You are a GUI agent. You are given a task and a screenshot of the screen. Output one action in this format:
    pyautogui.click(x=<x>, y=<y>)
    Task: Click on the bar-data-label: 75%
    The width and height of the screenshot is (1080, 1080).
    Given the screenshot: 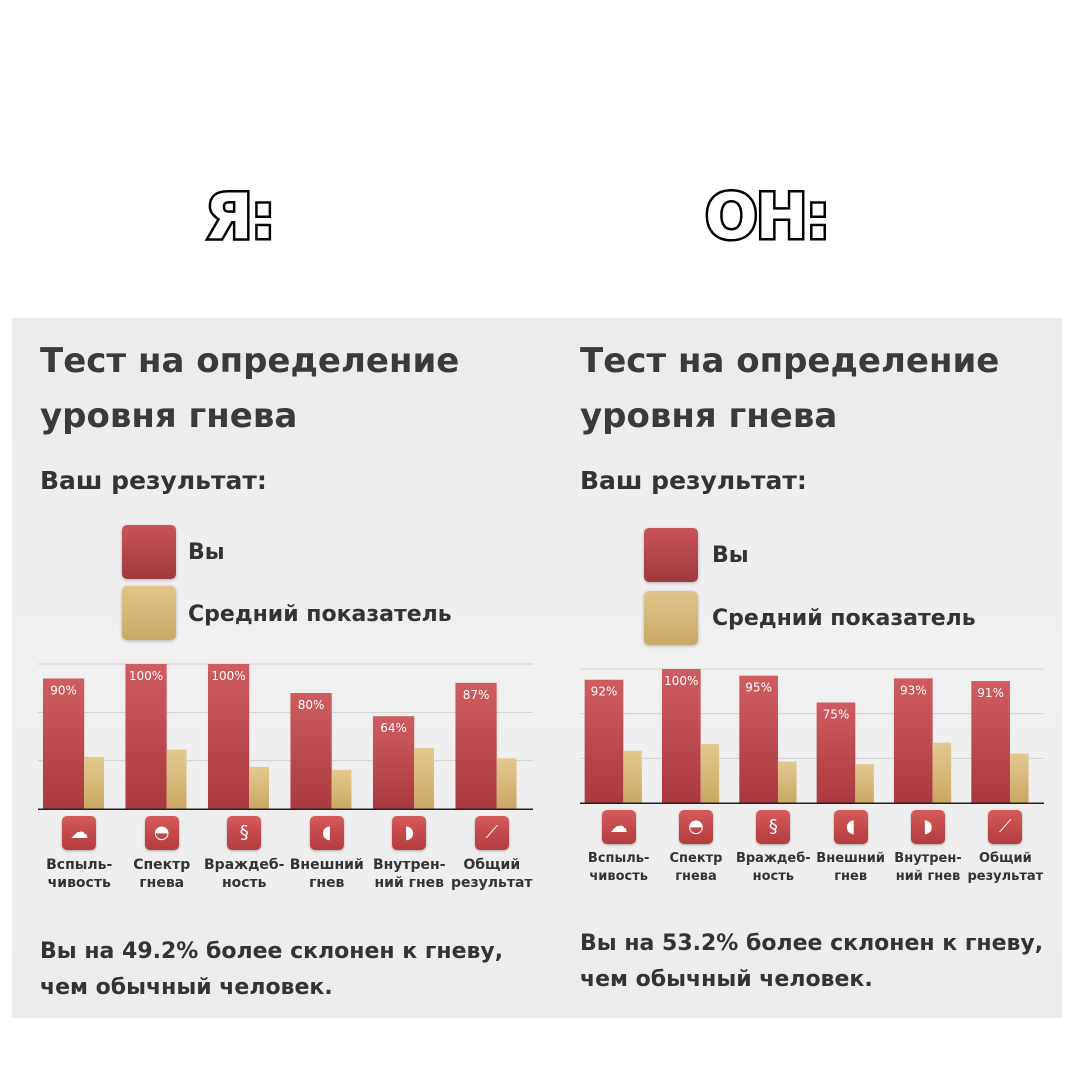 What is the action you would take?
    pyautogui.click(x=836, y=715)
    